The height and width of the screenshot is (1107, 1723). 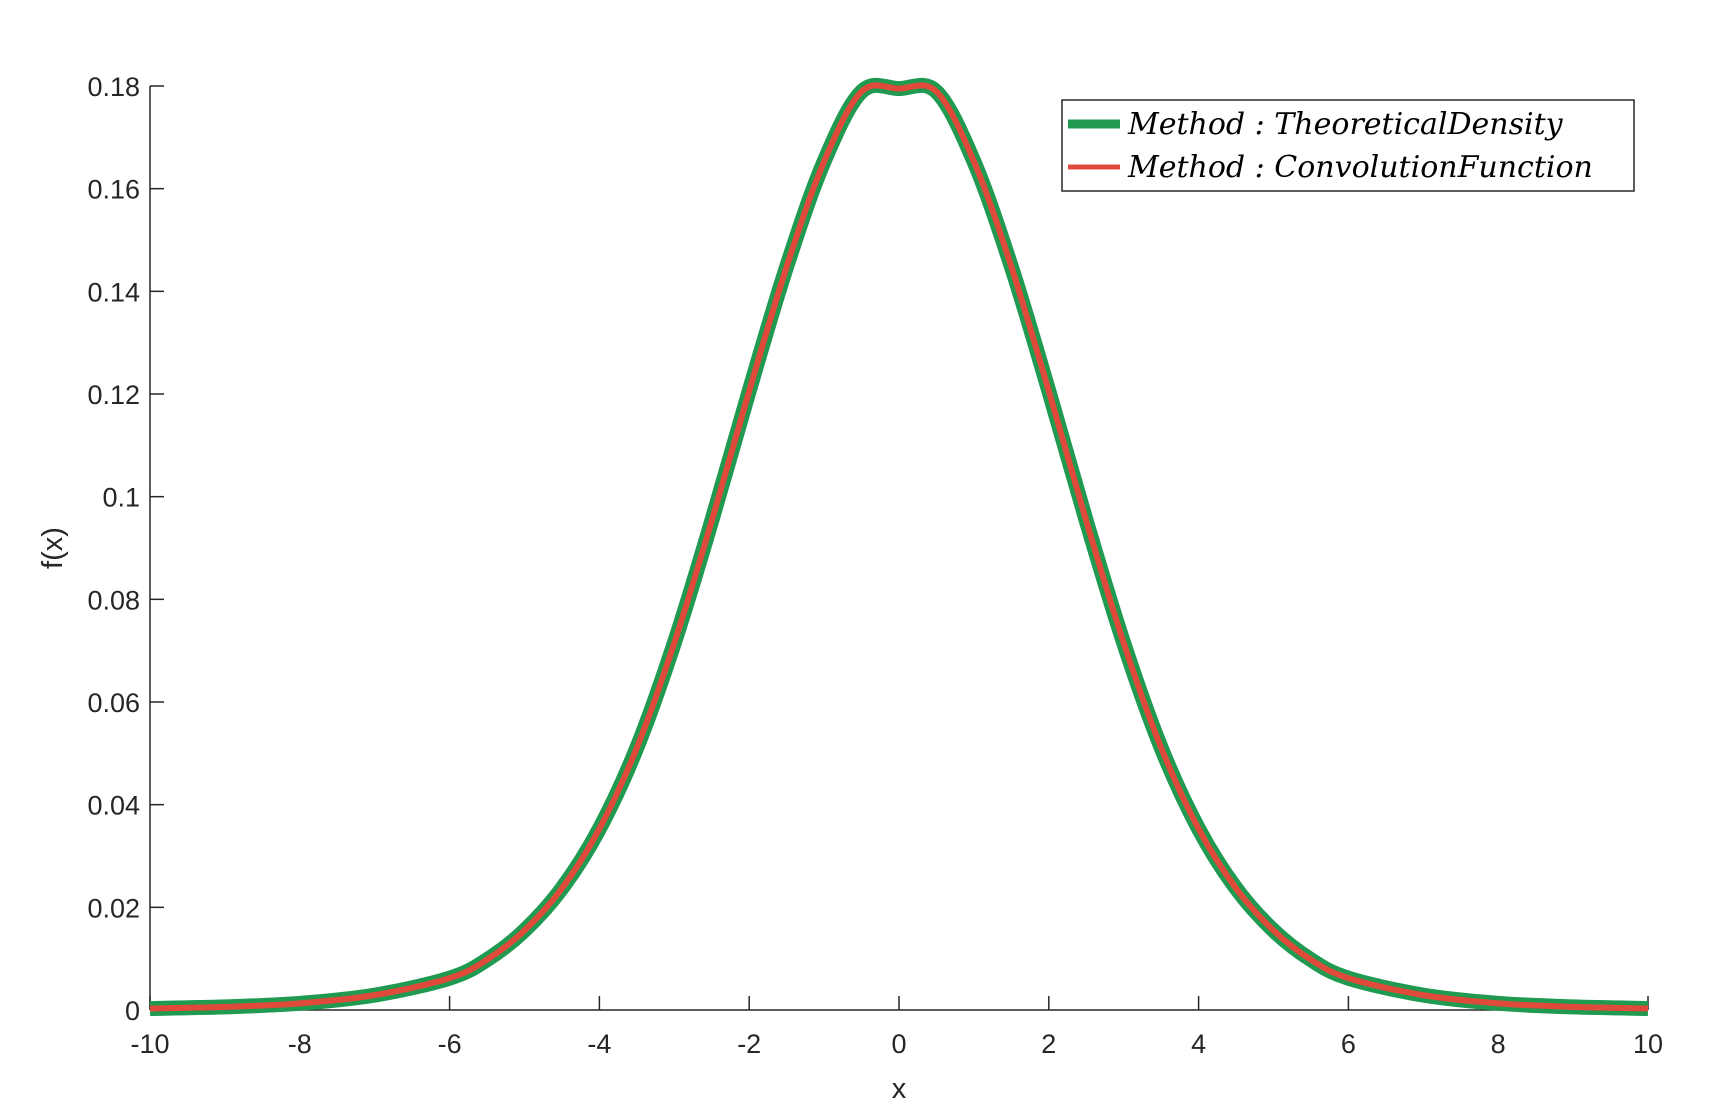 What do you see at coordinates (300, 1044) in the screenshot?
I see `x-tick-label: -8` at bounding box center [300, 1044].